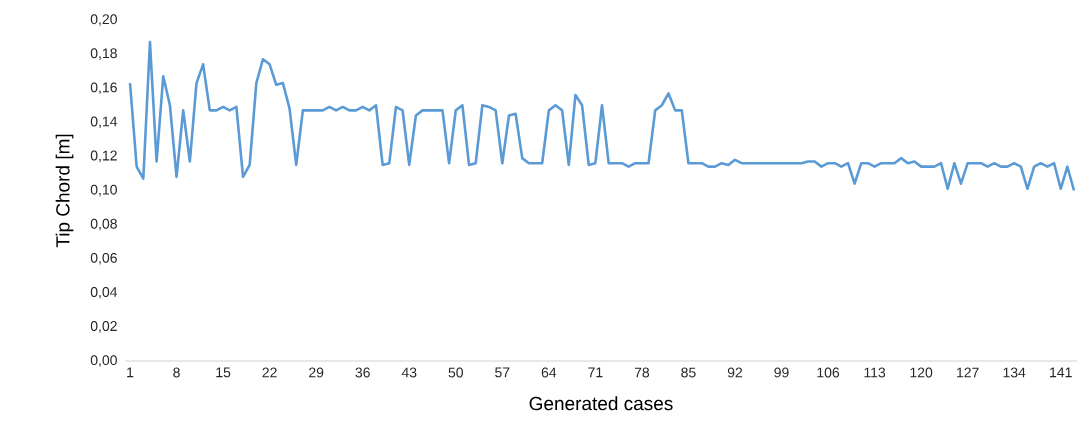 The height and width of the screenshot is (442, 1085). Describe the element at coordinates (455, 372) in the screenshot. I see `x-tick-label: 50` at that location.